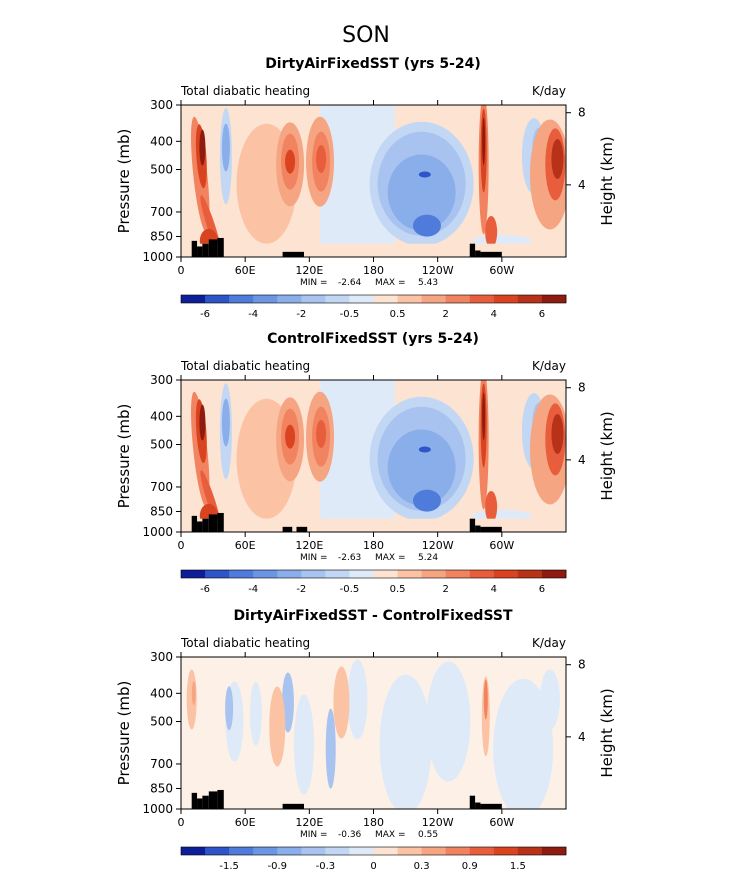 The image size is (733, 872). What do you see at coordinates (373, 456) in the screenshot?
I see `field-area` at bounding box center [373, 456].